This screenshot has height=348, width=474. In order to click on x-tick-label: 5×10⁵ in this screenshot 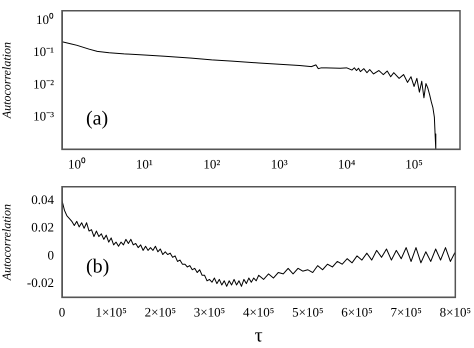, I will do `click(308, 312)`.